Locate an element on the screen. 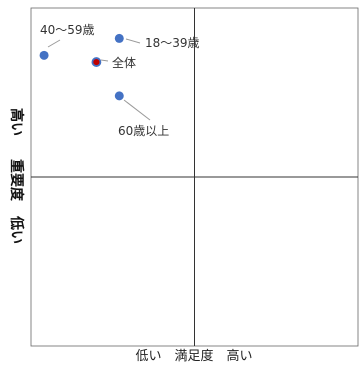 This screenshot has width=359, height=367. y-axis-label-top: 高い is located at coordinates (16, 122).